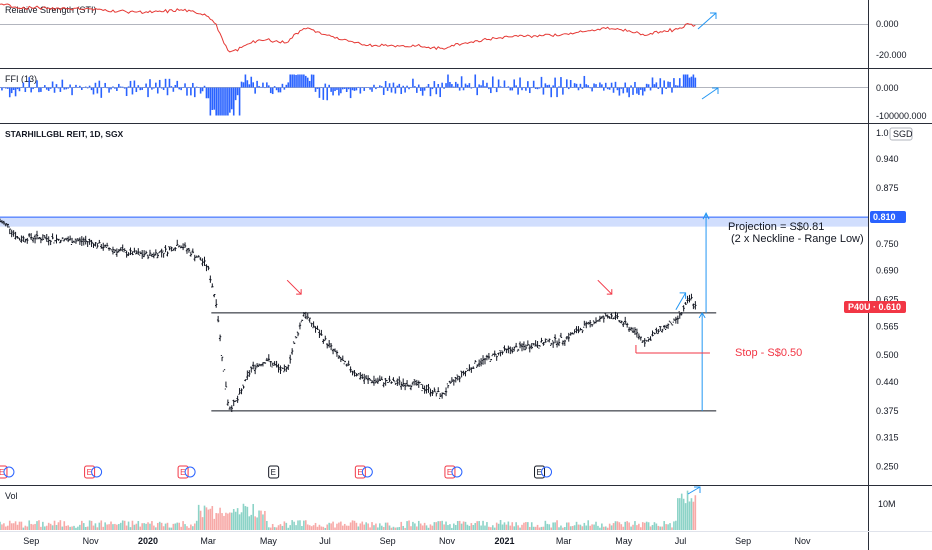  I want to click on volume-arrow-blue, so click(694, 490).